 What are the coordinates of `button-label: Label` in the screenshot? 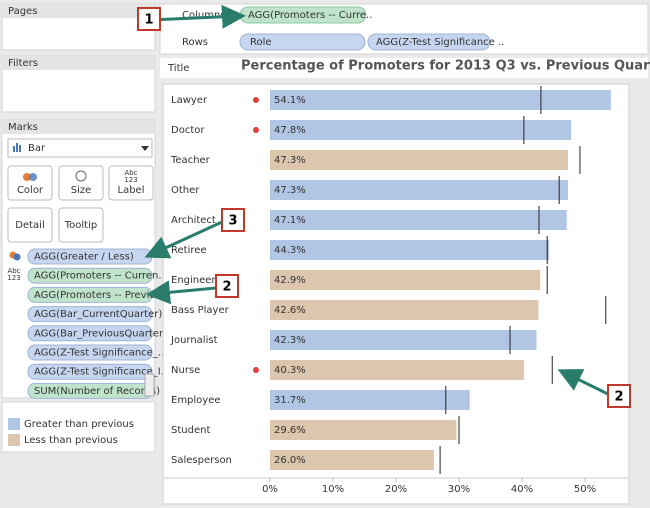 It's located at (131, 190).